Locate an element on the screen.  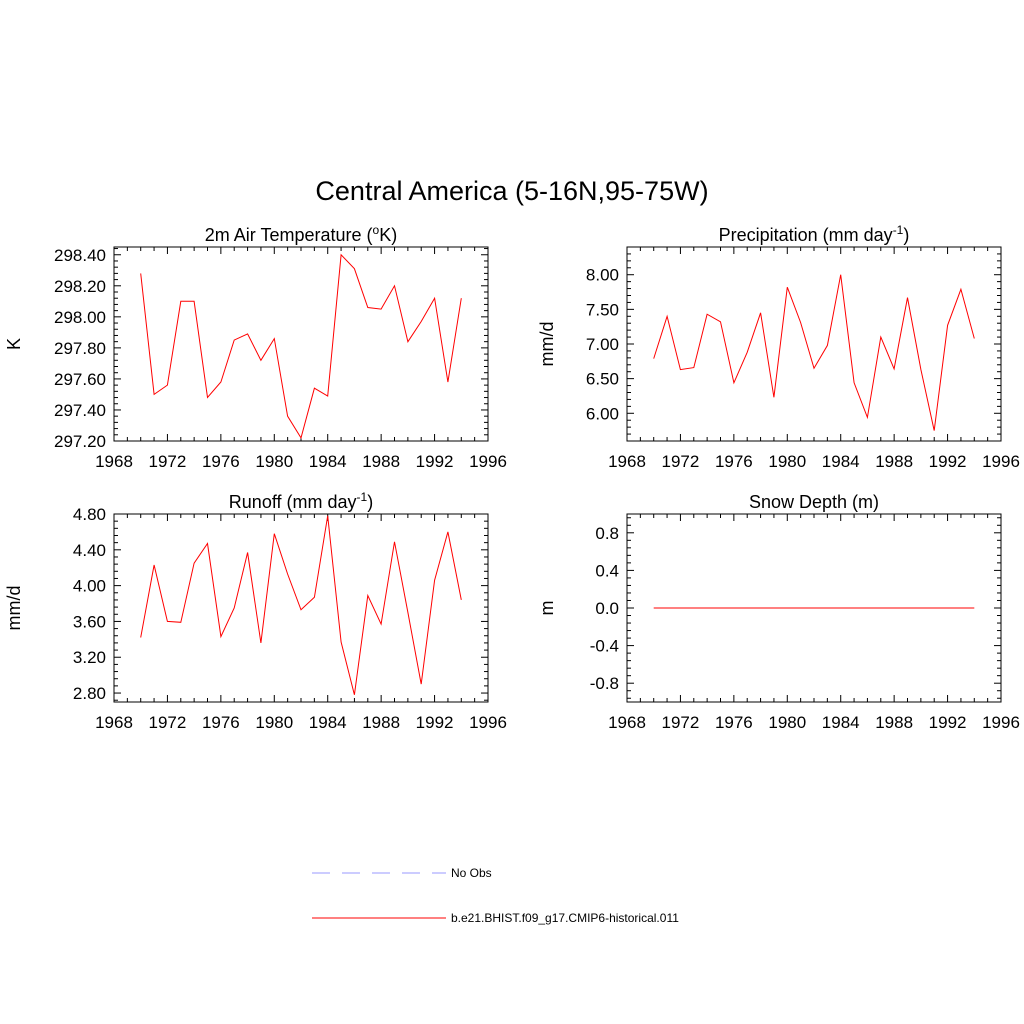
legend-label: b.e21.BHIST.f09_g17.CMIP6-historical.011 is located at coordinates (565, 918).